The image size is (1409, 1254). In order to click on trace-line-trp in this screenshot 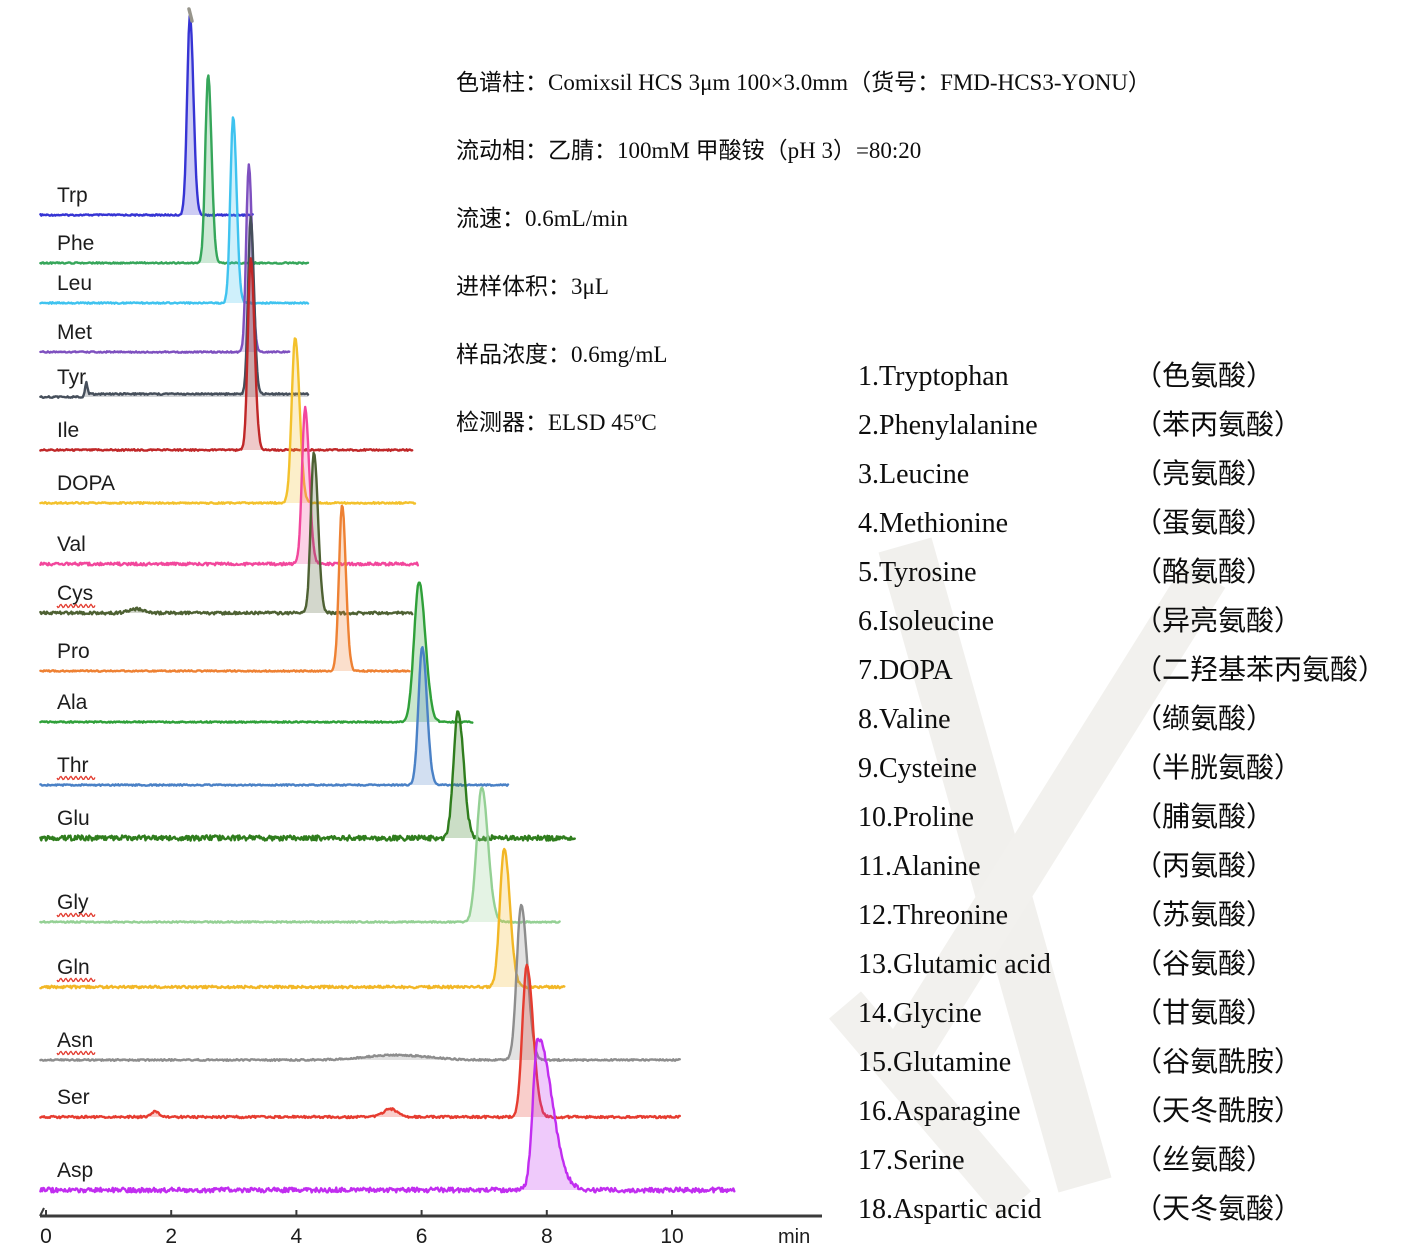, I will do `click(146, 115)`.